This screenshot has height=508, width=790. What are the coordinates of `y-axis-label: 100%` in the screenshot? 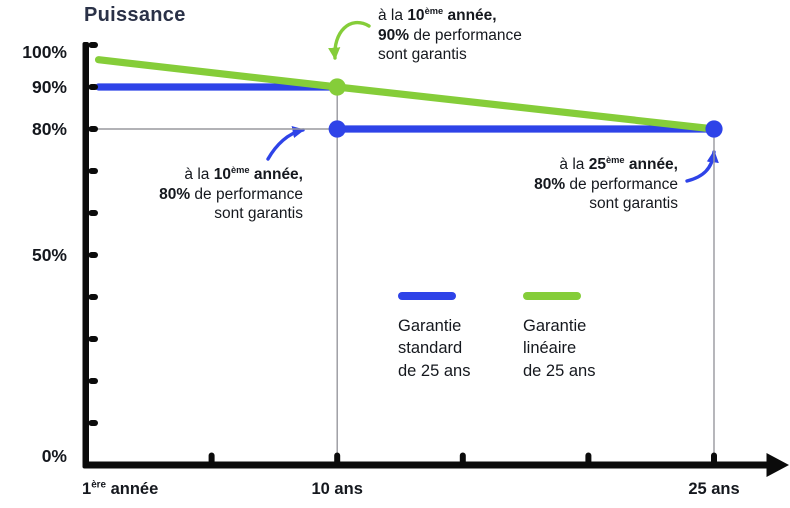 It's located at (44, 52).